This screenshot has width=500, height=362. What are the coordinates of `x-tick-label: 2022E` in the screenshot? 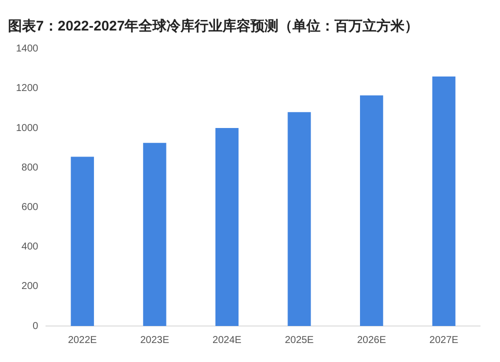 It's located at (83, 340).